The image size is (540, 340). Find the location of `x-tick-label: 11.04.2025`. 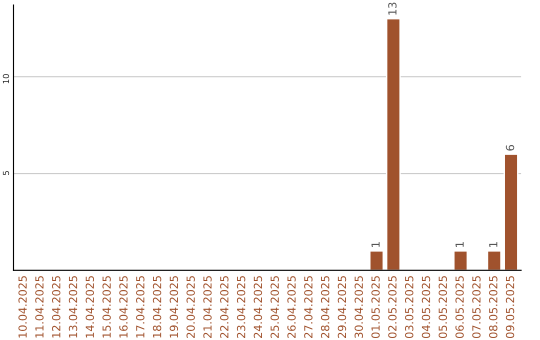

x-tick-label: 11.04.2025 is located at coordinates (39, 307).